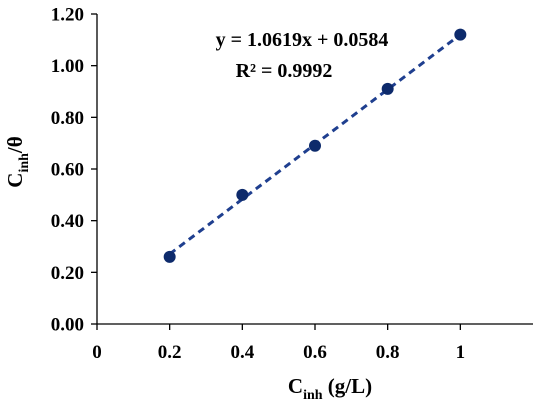 This screenshot has height=406, width=550. I want to click on x-tick-label: 1, so click(461, 352).